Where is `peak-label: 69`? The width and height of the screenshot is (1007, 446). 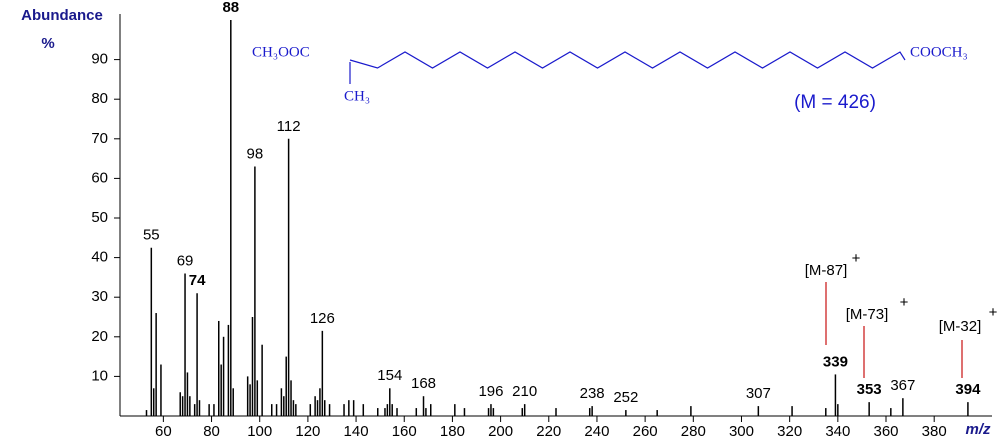
peak-label: 69 is located at coordinates (185, 260).